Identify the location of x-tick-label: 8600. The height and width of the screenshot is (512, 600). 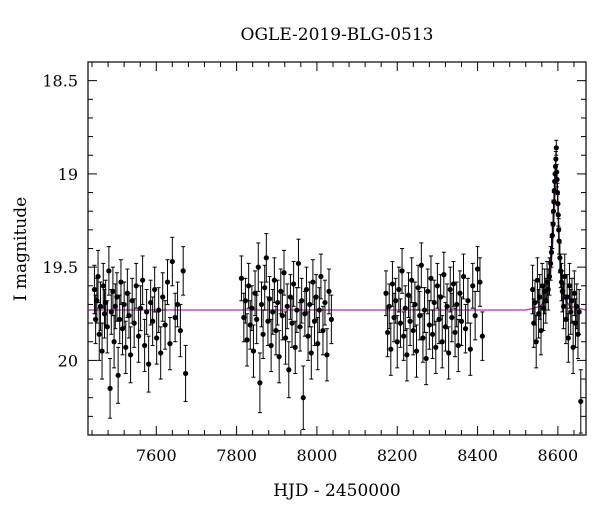
(558, 455).